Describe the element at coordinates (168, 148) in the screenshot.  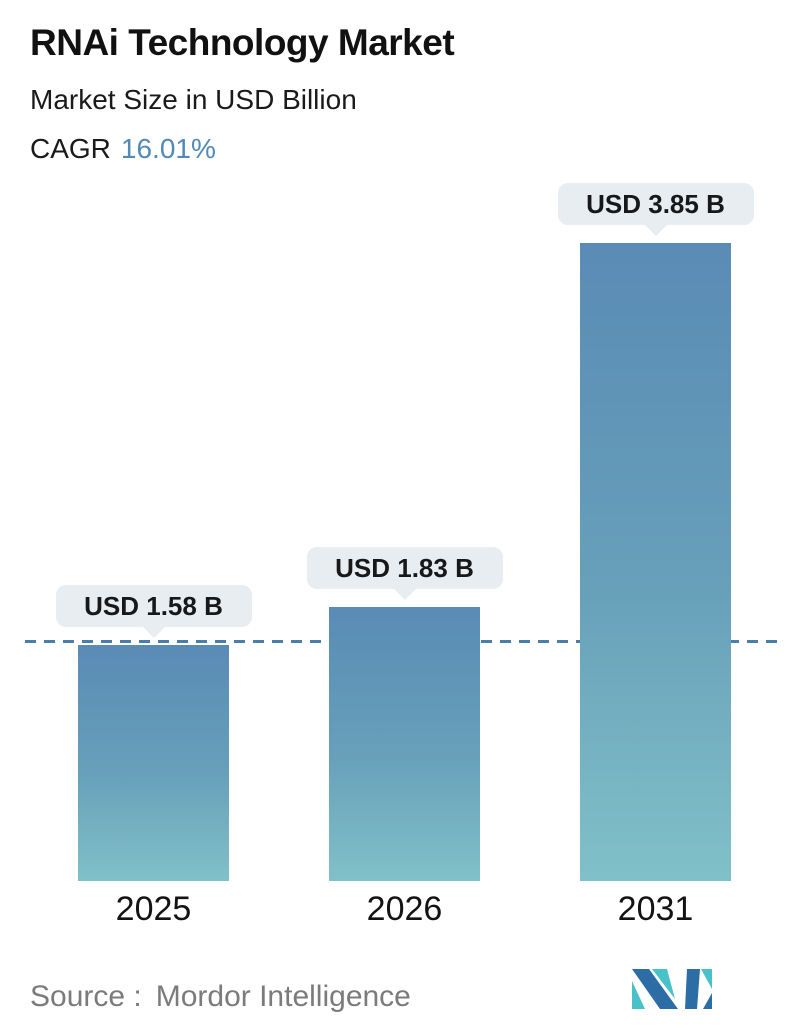
I see `cagr-value: 16.01%` at that location.